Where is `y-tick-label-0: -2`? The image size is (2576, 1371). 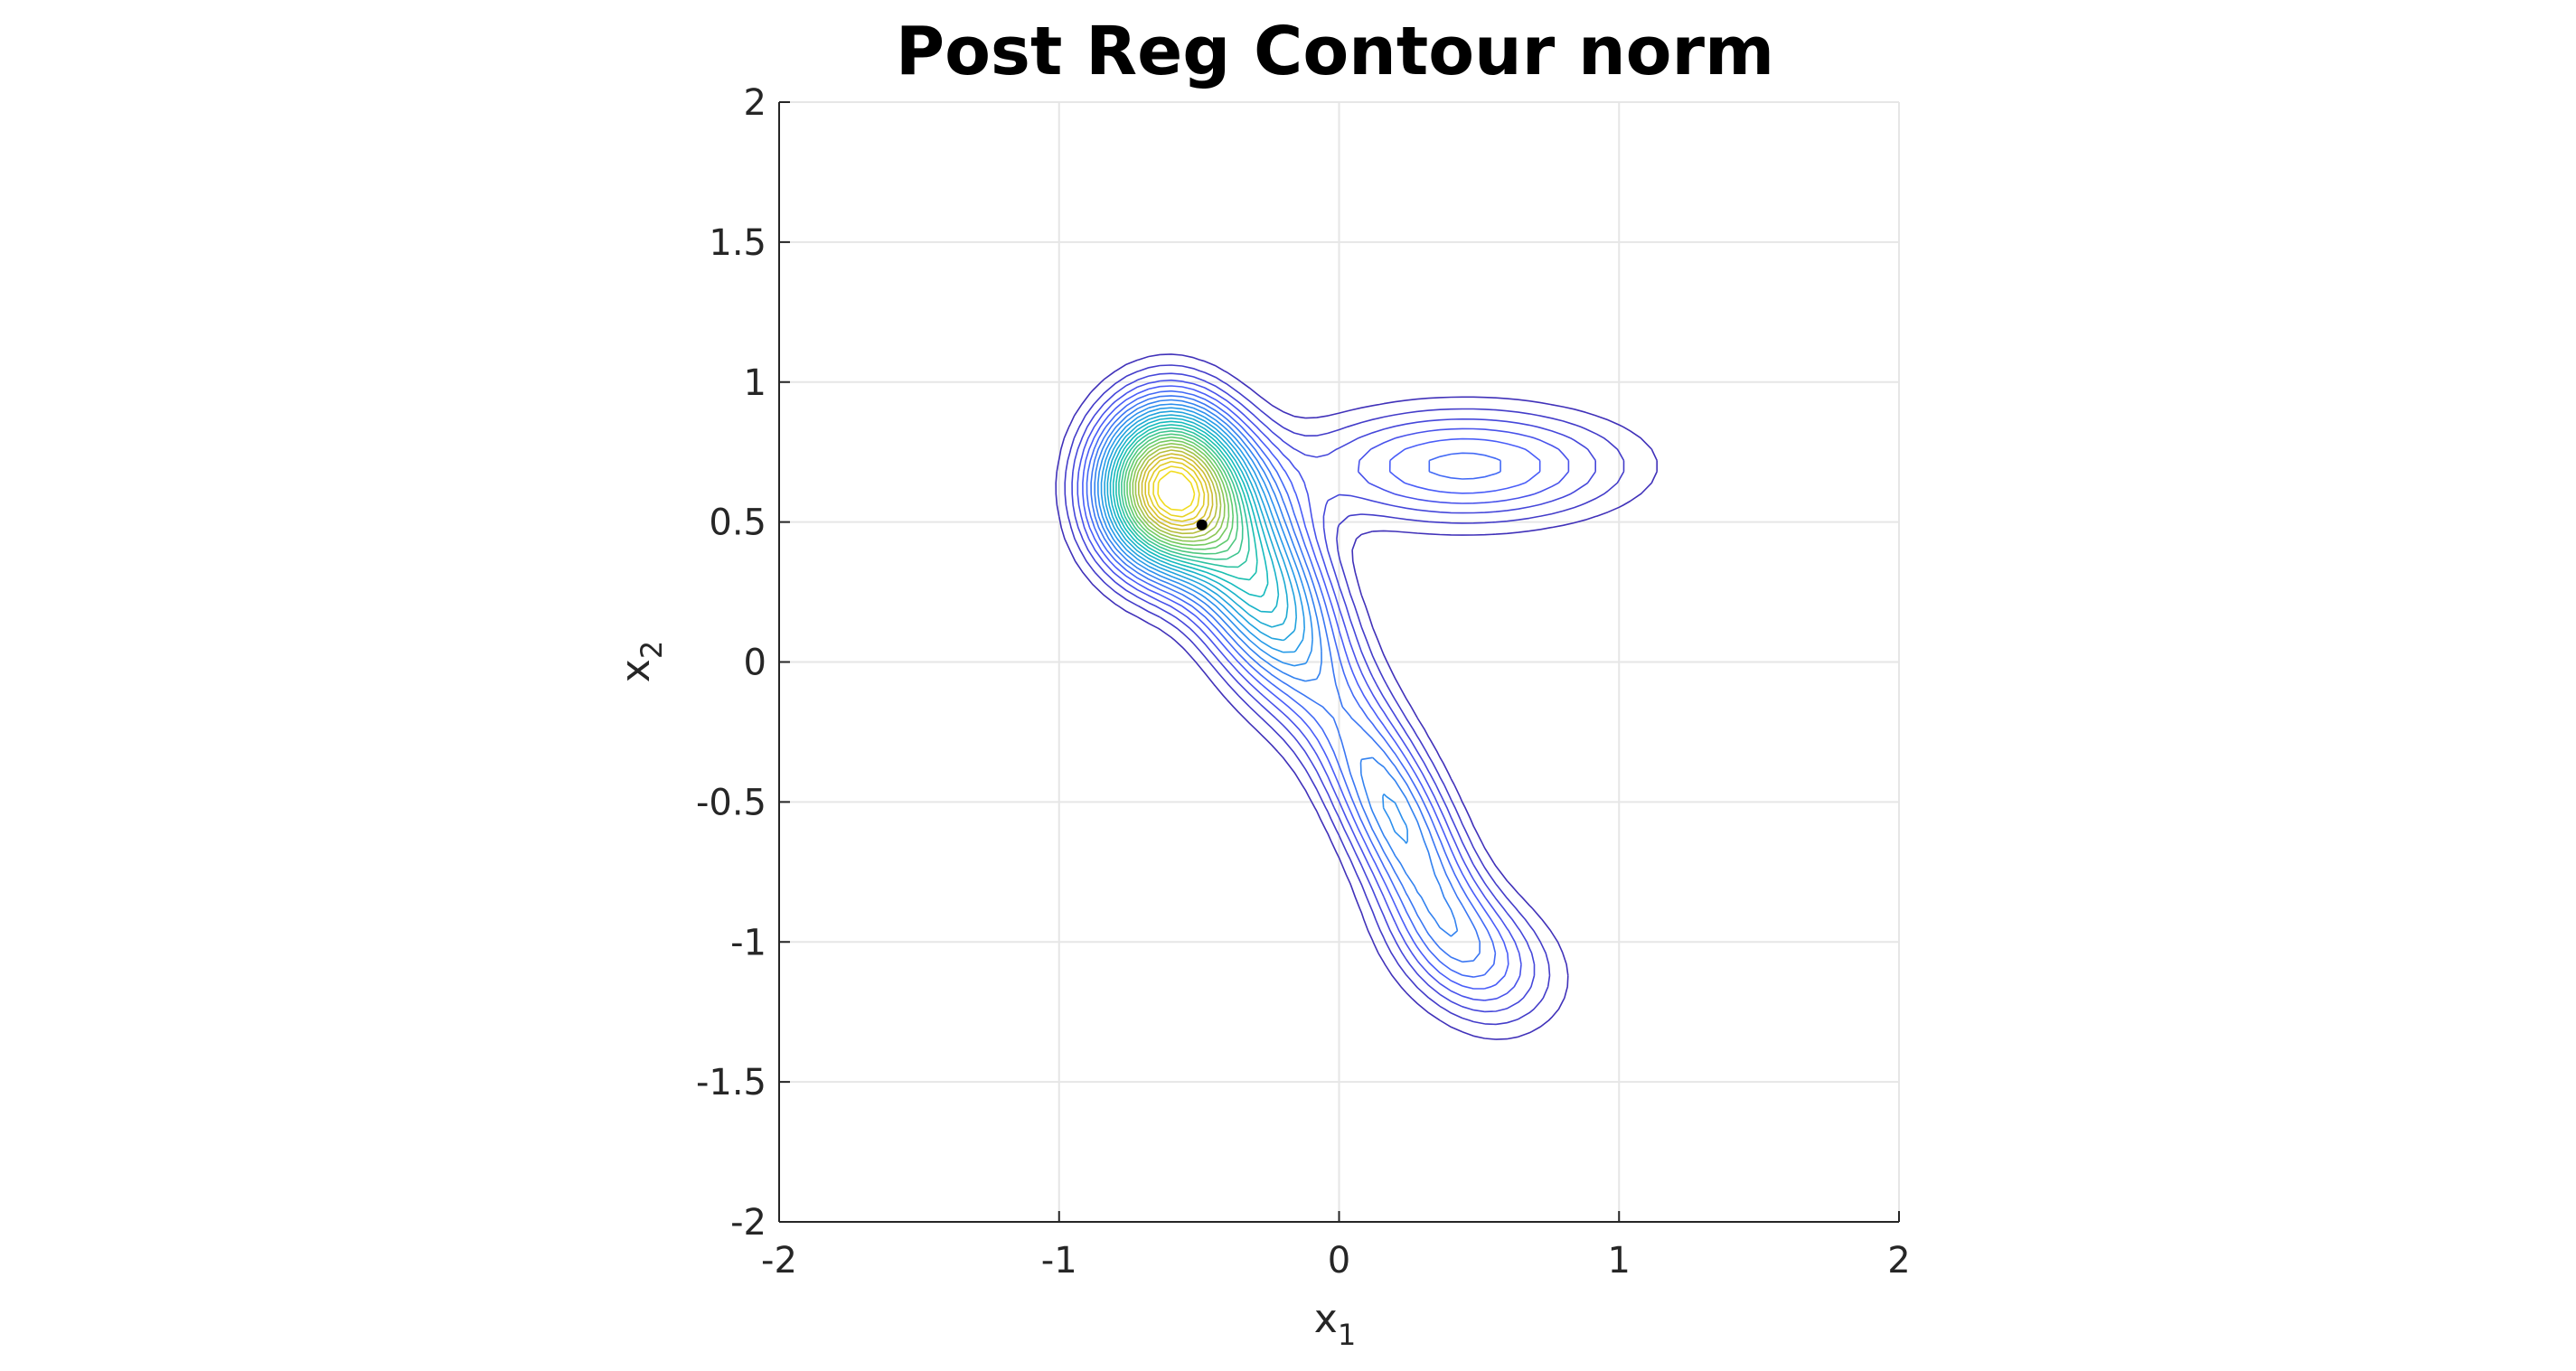 y-tick-label-0: -2 is located at coordinates (748, 1223).